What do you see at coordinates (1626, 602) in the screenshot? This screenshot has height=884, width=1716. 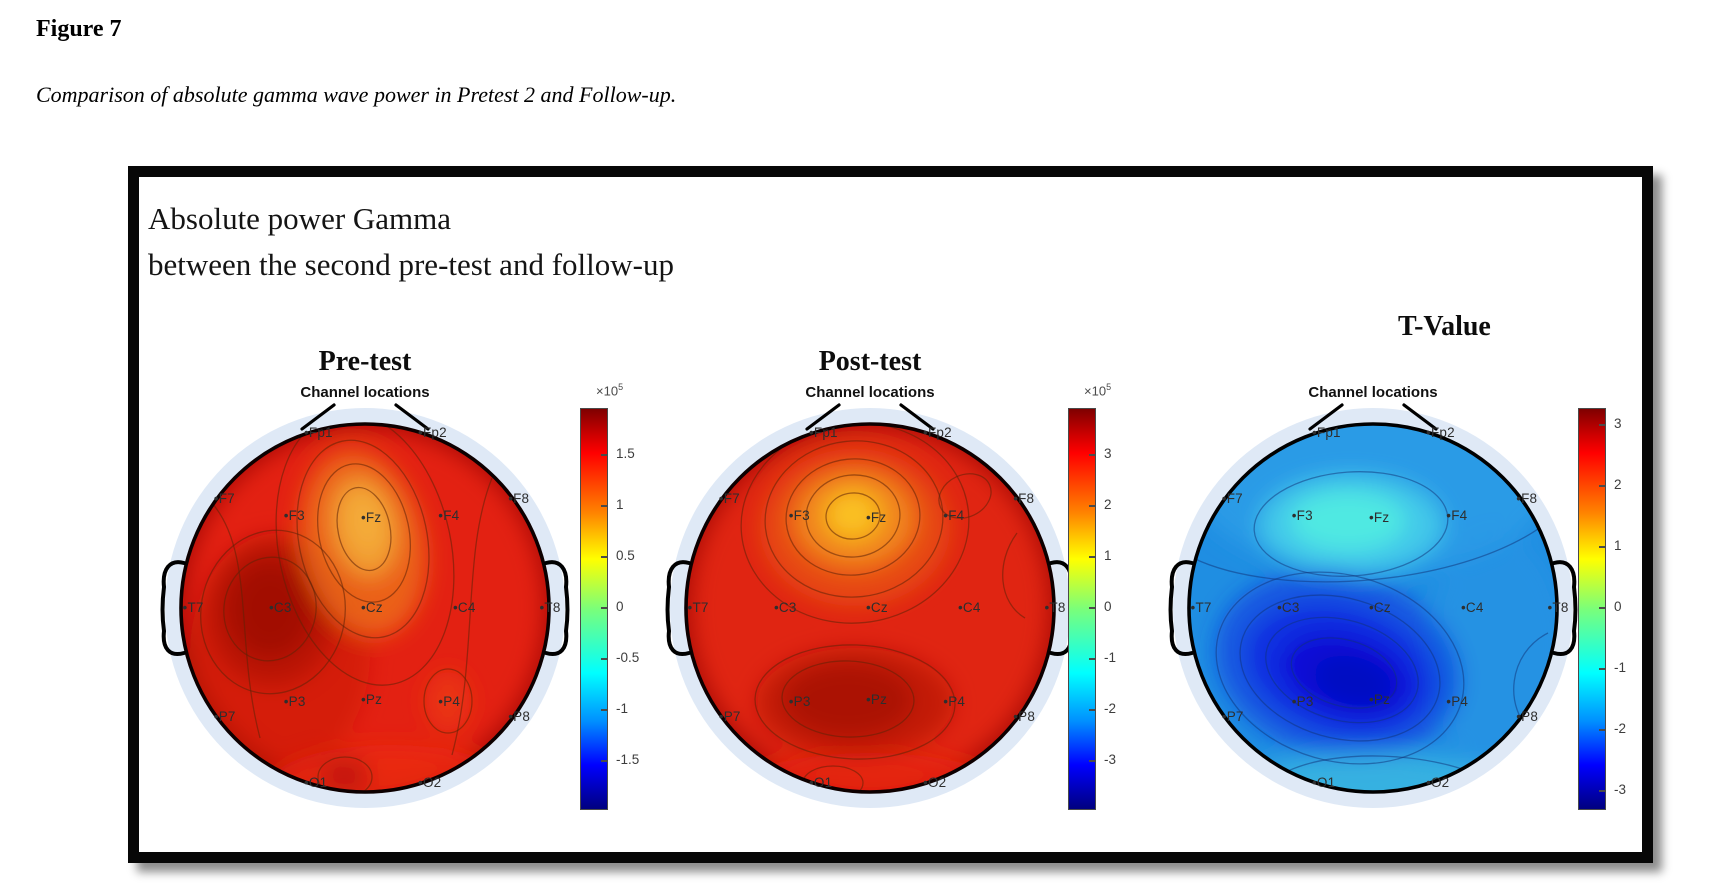 I see `colorbar-tvalue: 3 2 1 0 -1 -2 -3` at bounding box center [1626, 602].